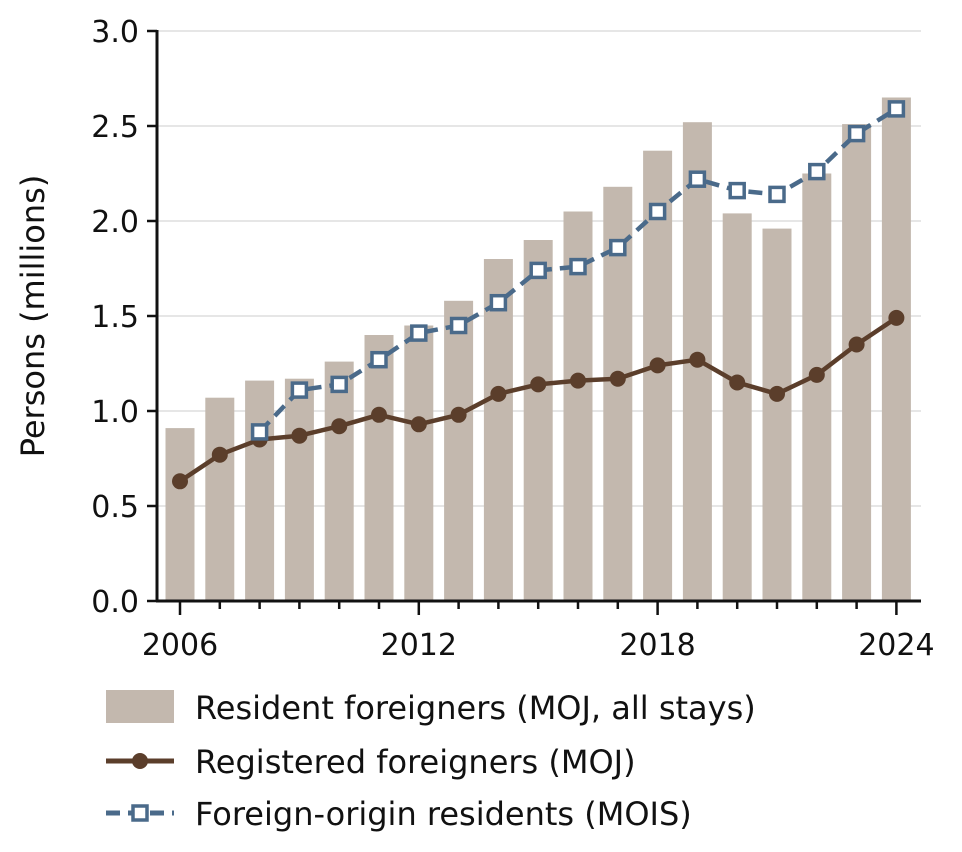  I want to click on legend-marker-registered, so click(140, 761).